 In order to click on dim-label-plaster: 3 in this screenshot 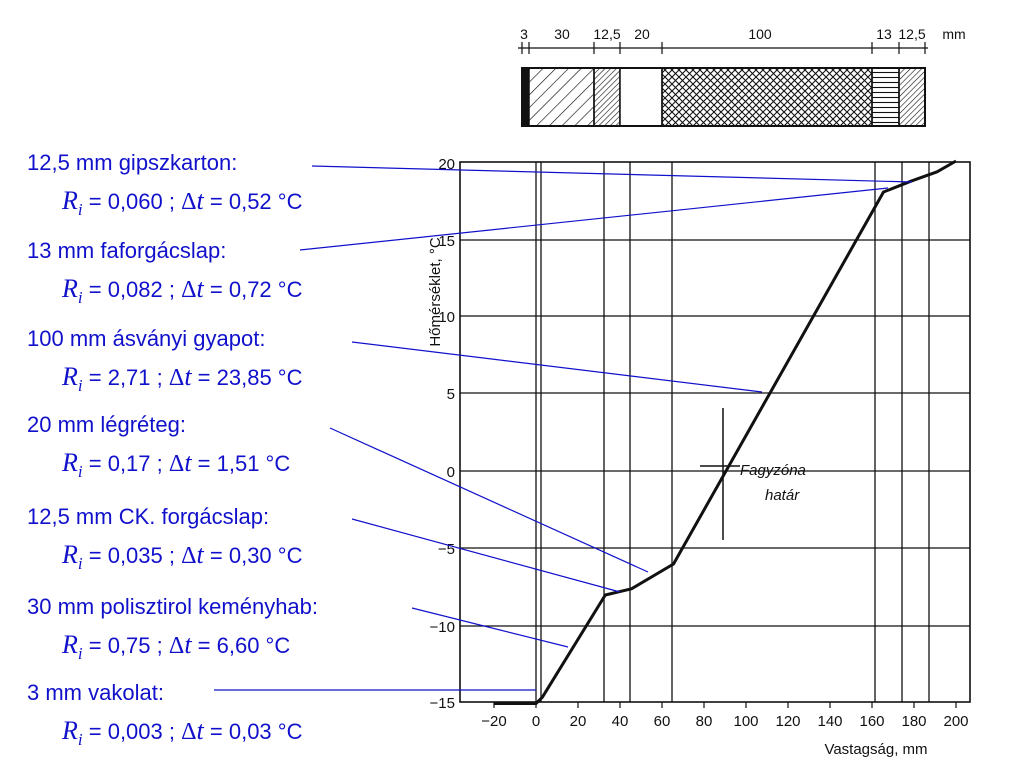, I will do `click(524, 34)`.